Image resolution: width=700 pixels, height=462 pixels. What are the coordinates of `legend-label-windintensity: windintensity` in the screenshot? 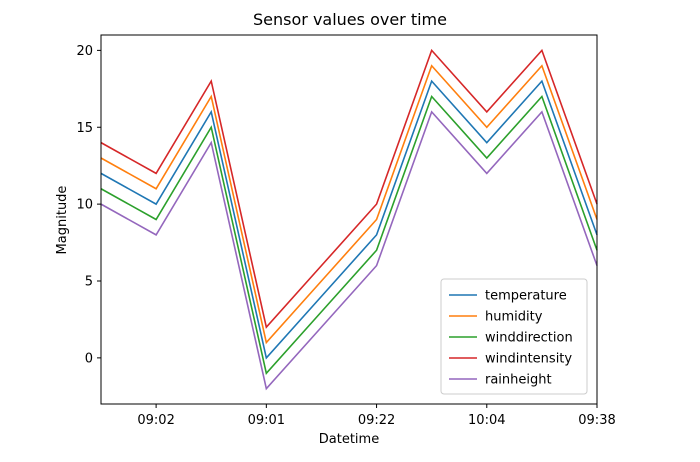 It's located at (528, 359).